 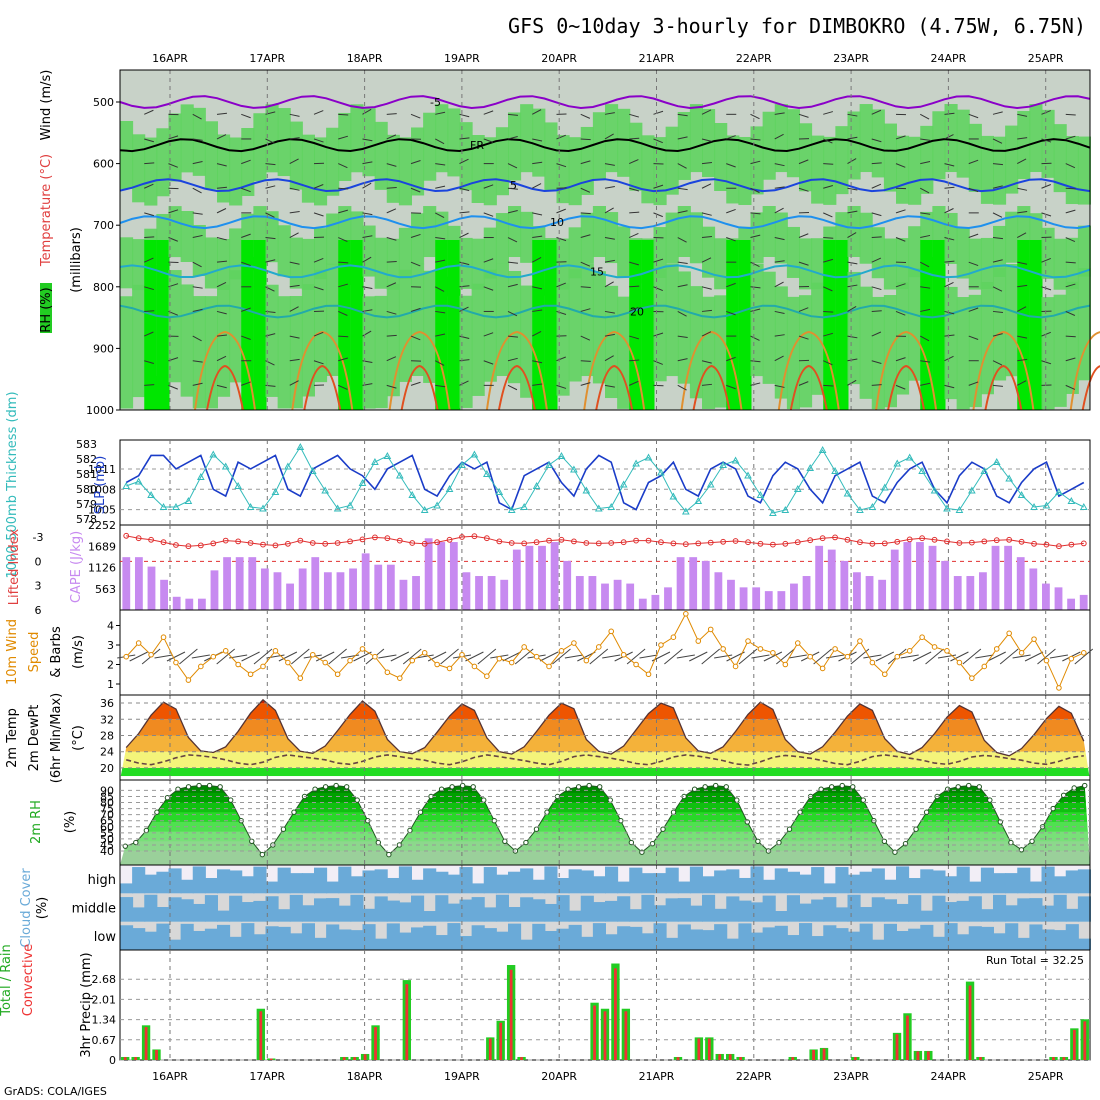 What do you see at coordinates (46, 308) in the screenshot?
I see `rh-legend-swatch` at bounding box center [46, 308].